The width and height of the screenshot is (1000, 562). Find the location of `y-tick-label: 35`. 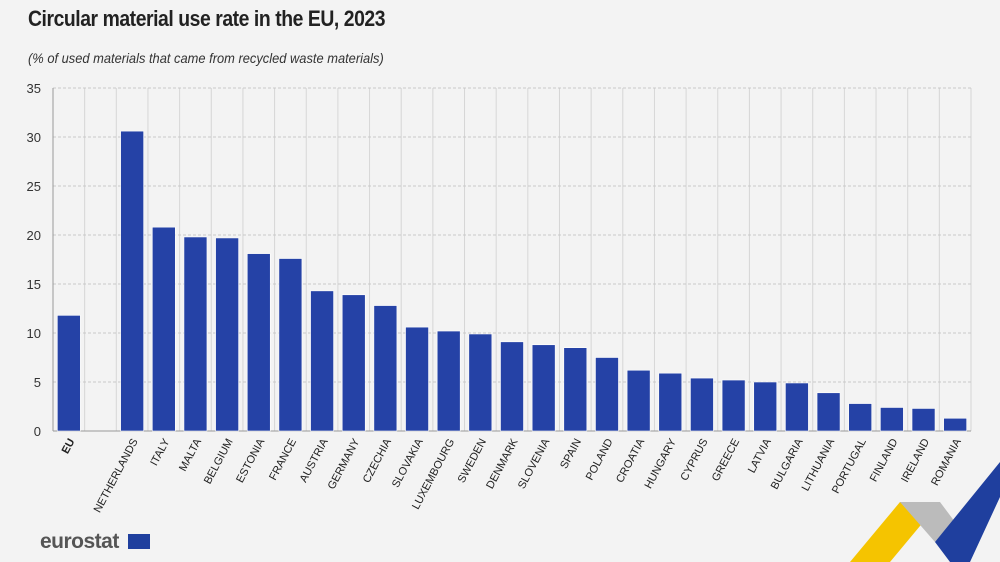

y-tick-label: 35 is located at coordinates (34, 88).